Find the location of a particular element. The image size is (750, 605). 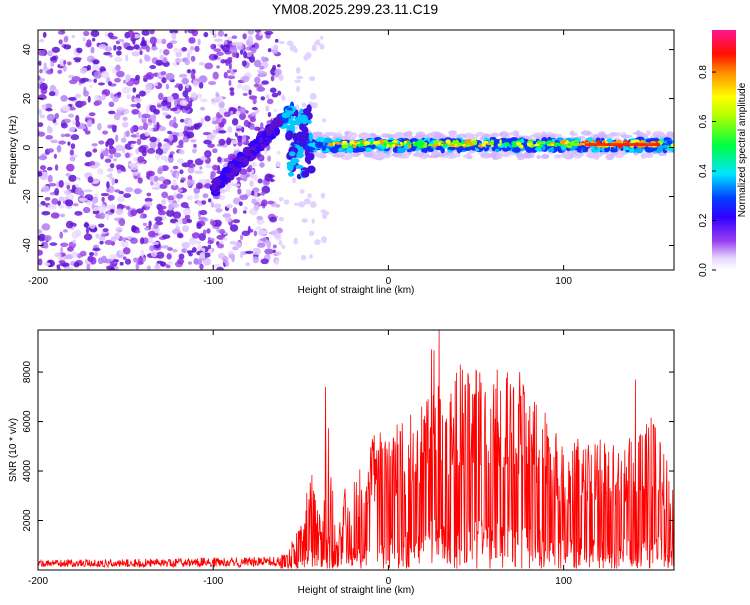

spectrogram-xlabel: Height of straight line (km) is located at coordinates (356, 290).